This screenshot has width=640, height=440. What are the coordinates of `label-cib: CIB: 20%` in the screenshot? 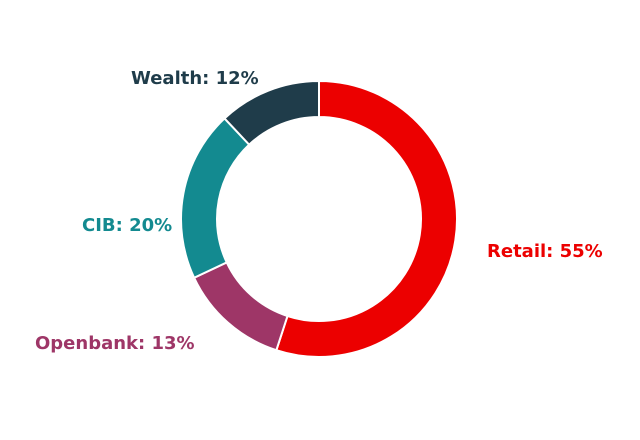 It's located at (127, 225).